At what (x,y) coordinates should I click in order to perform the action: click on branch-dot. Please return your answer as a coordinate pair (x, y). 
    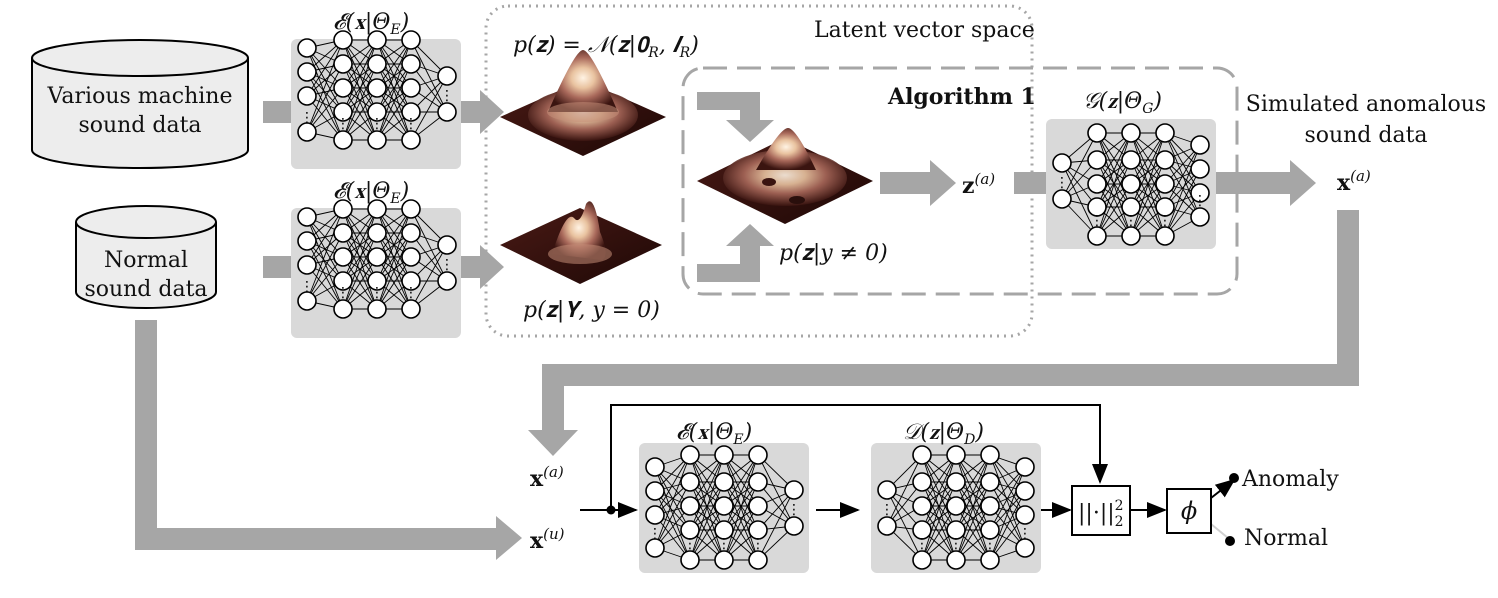
    Looking at the image, I should click on (611, 510).